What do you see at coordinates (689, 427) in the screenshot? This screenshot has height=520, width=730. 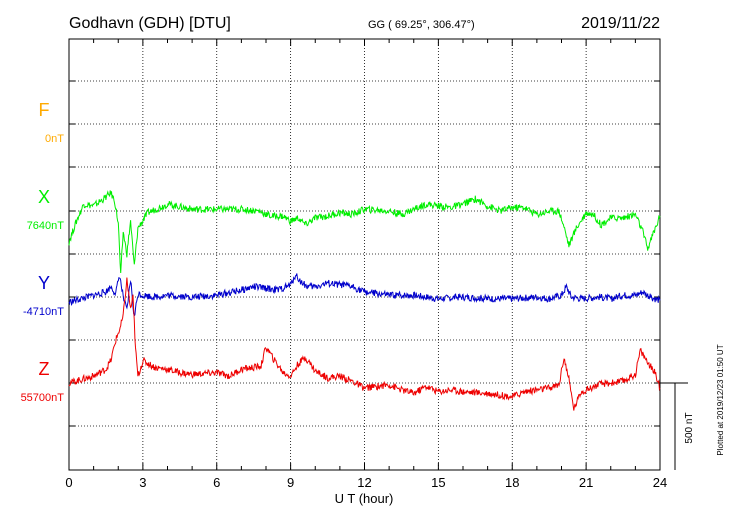 I see `scale-bar-label: 500 nT` at bounding box center [689, 427].